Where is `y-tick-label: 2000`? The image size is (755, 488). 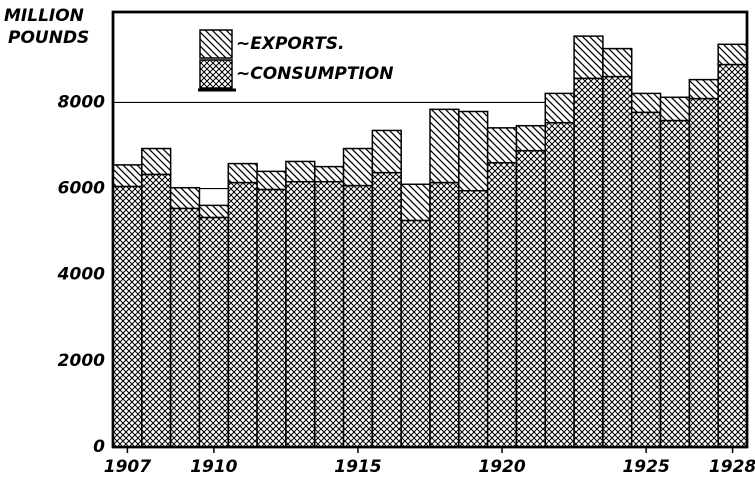
y-tick-label: 2000 is located at coordinates (81, 361).